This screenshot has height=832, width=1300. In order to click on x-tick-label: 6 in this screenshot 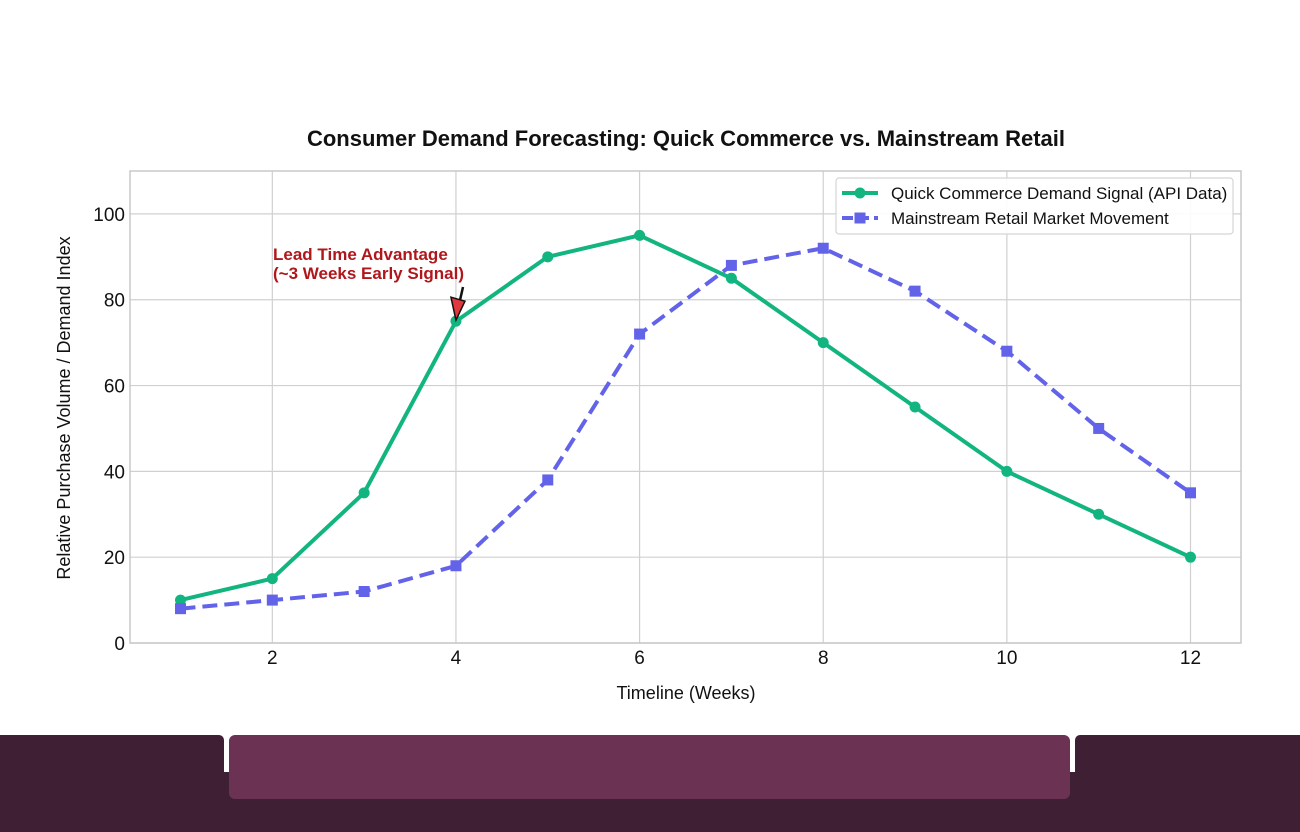, I will do `click(639, 658)`.